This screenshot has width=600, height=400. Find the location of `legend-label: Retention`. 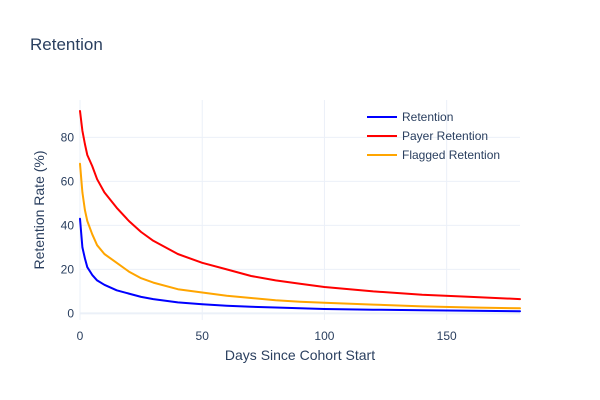

legend-label: Retention is located at coordinates (427, 117).